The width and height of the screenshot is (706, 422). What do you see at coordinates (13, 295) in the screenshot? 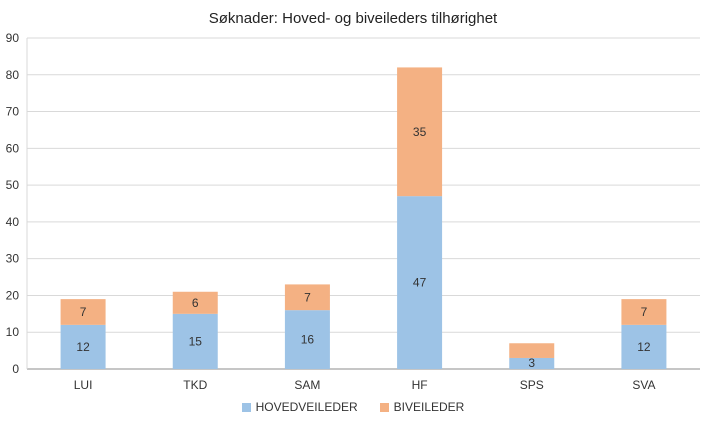
I see `y-tick-label: 20` at bounding box center [13, 295].